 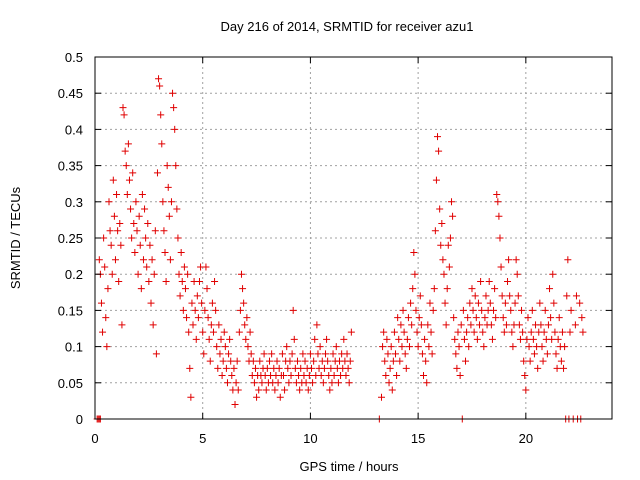 What do you see at coordinates (349, 466) in the screenshot?
I see `x-axis-label: GPS time / hours` at bounding box center [349, 466].